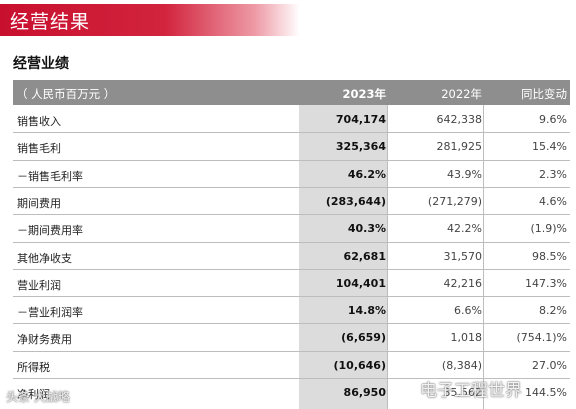 This screenshot has height=409, width=576. What do you see at coordinates (66, 94) in the screenshot?
I see `unit-label: （ 人民币百万元 ）` at bounding box center [66, 94].